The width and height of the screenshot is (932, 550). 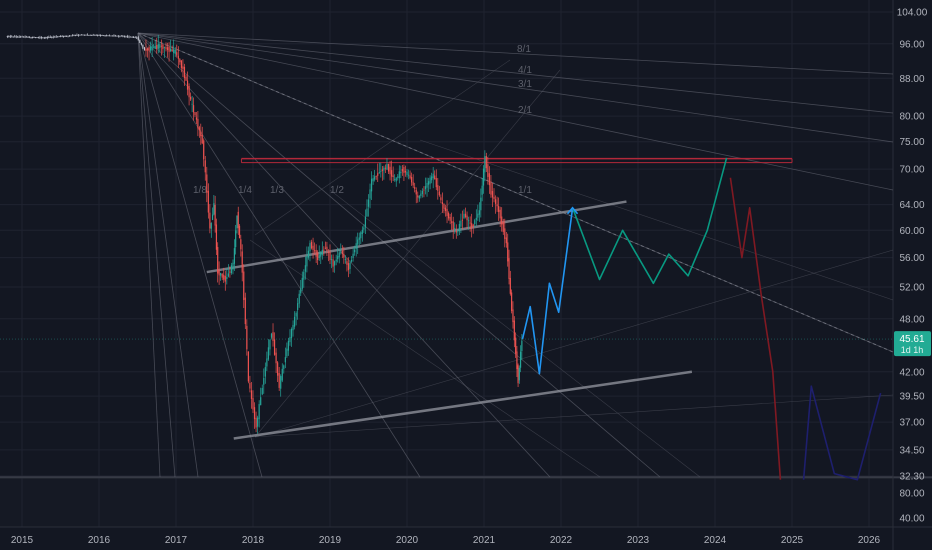 I want to click on last-price-badge, so click(x=912, y=344).